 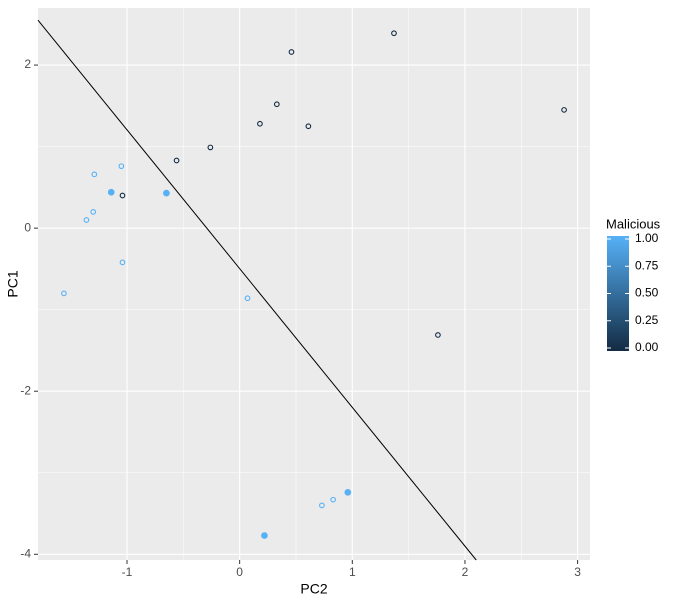 What do you see at coordinates (647, 347) in the screenshot?
I see `legend-label: 0.00` at bounding box center [647, 347].